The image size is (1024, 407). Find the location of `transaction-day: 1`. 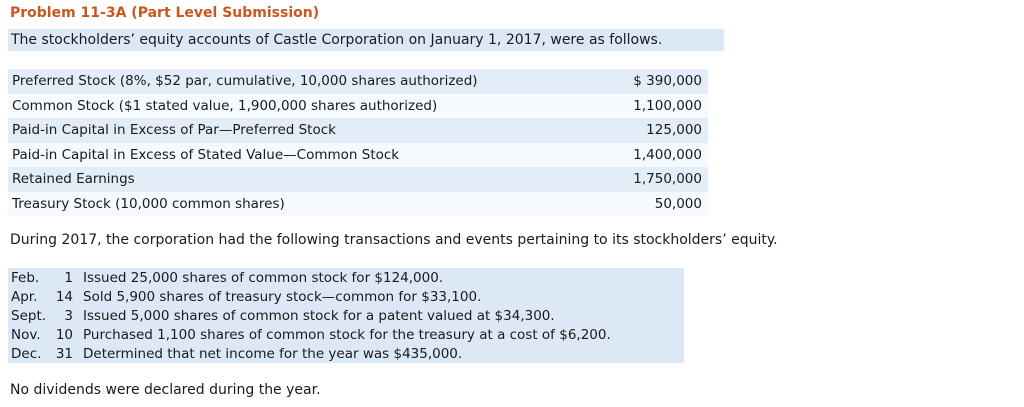

transaction-day: 1 is located at coordinates (68, 277).